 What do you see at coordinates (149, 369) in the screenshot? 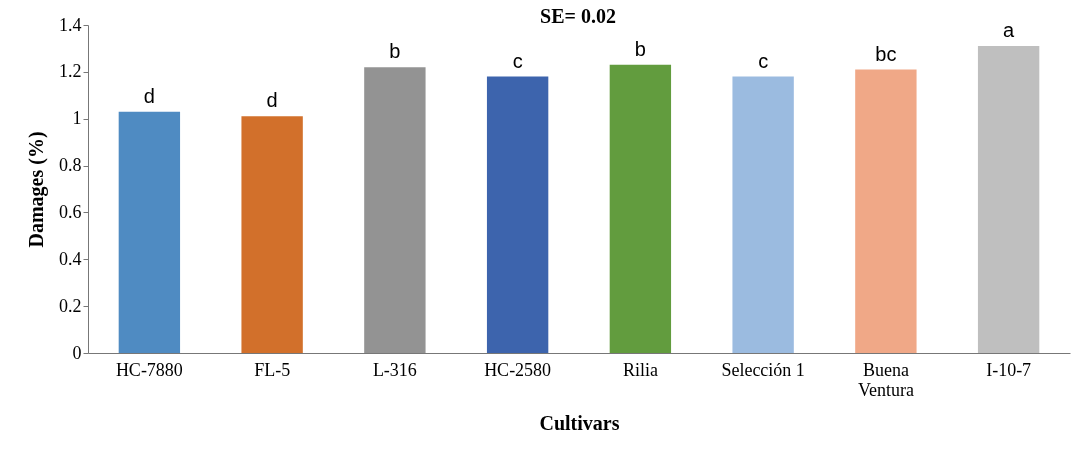
I see `x-tick-label: HC-7880` at bounding box center [149, 369].